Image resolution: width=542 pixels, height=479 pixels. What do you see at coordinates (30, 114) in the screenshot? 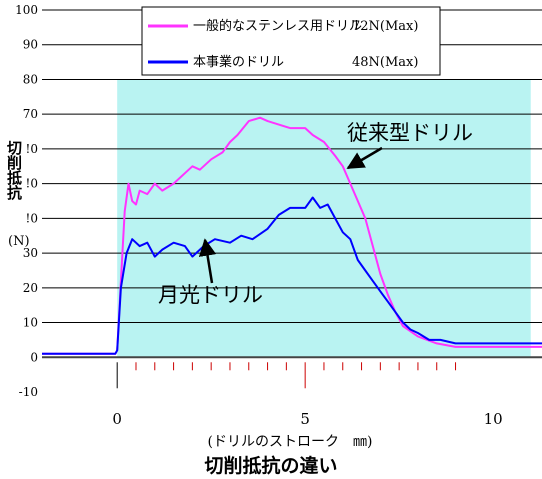
I see `y-tick-label: 70` at bounding box center [30, 114].